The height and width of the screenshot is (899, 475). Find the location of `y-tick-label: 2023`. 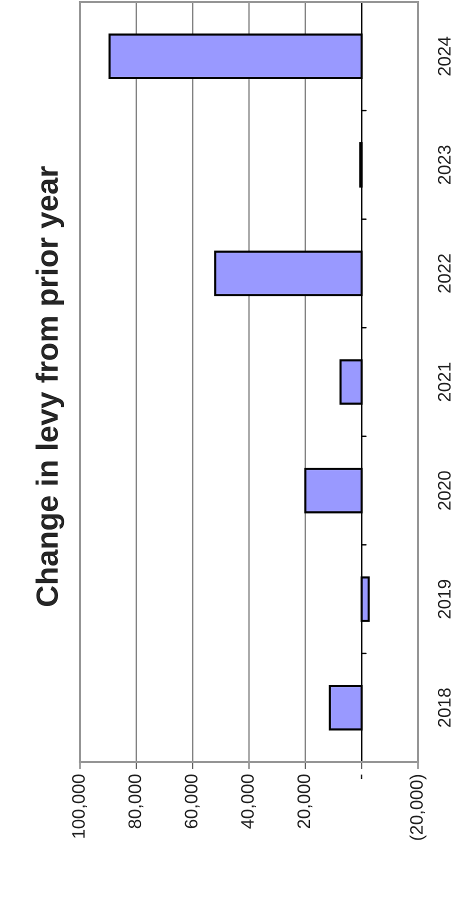

y-tick-label: 2023 is located at coordinates (444, 165).